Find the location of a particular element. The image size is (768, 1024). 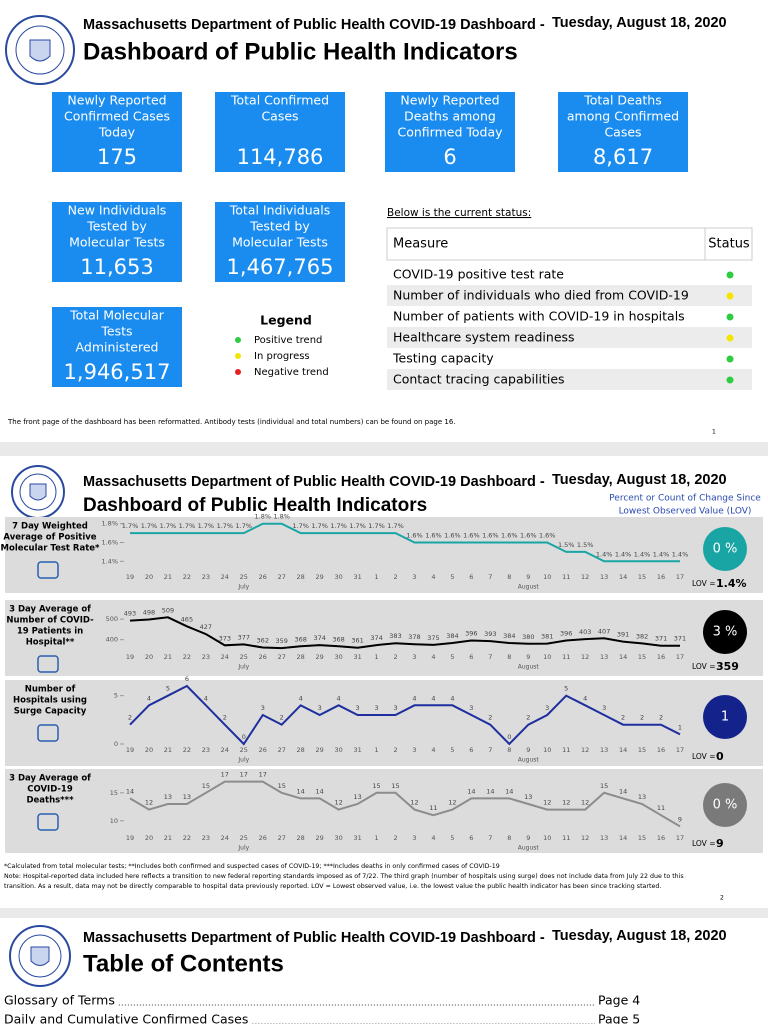

data-label: 11 is located at coordinates (433, 808).